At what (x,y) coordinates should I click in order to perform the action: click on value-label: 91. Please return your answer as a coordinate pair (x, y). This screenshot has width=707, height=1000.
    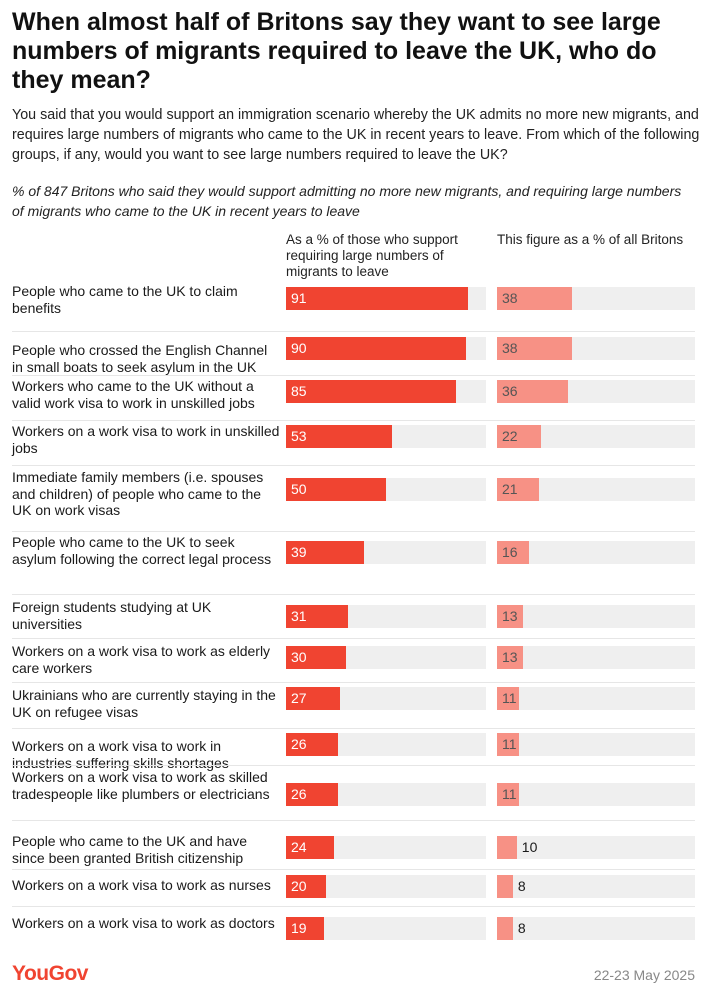
    Looking at the image, I should click on (299, 298).